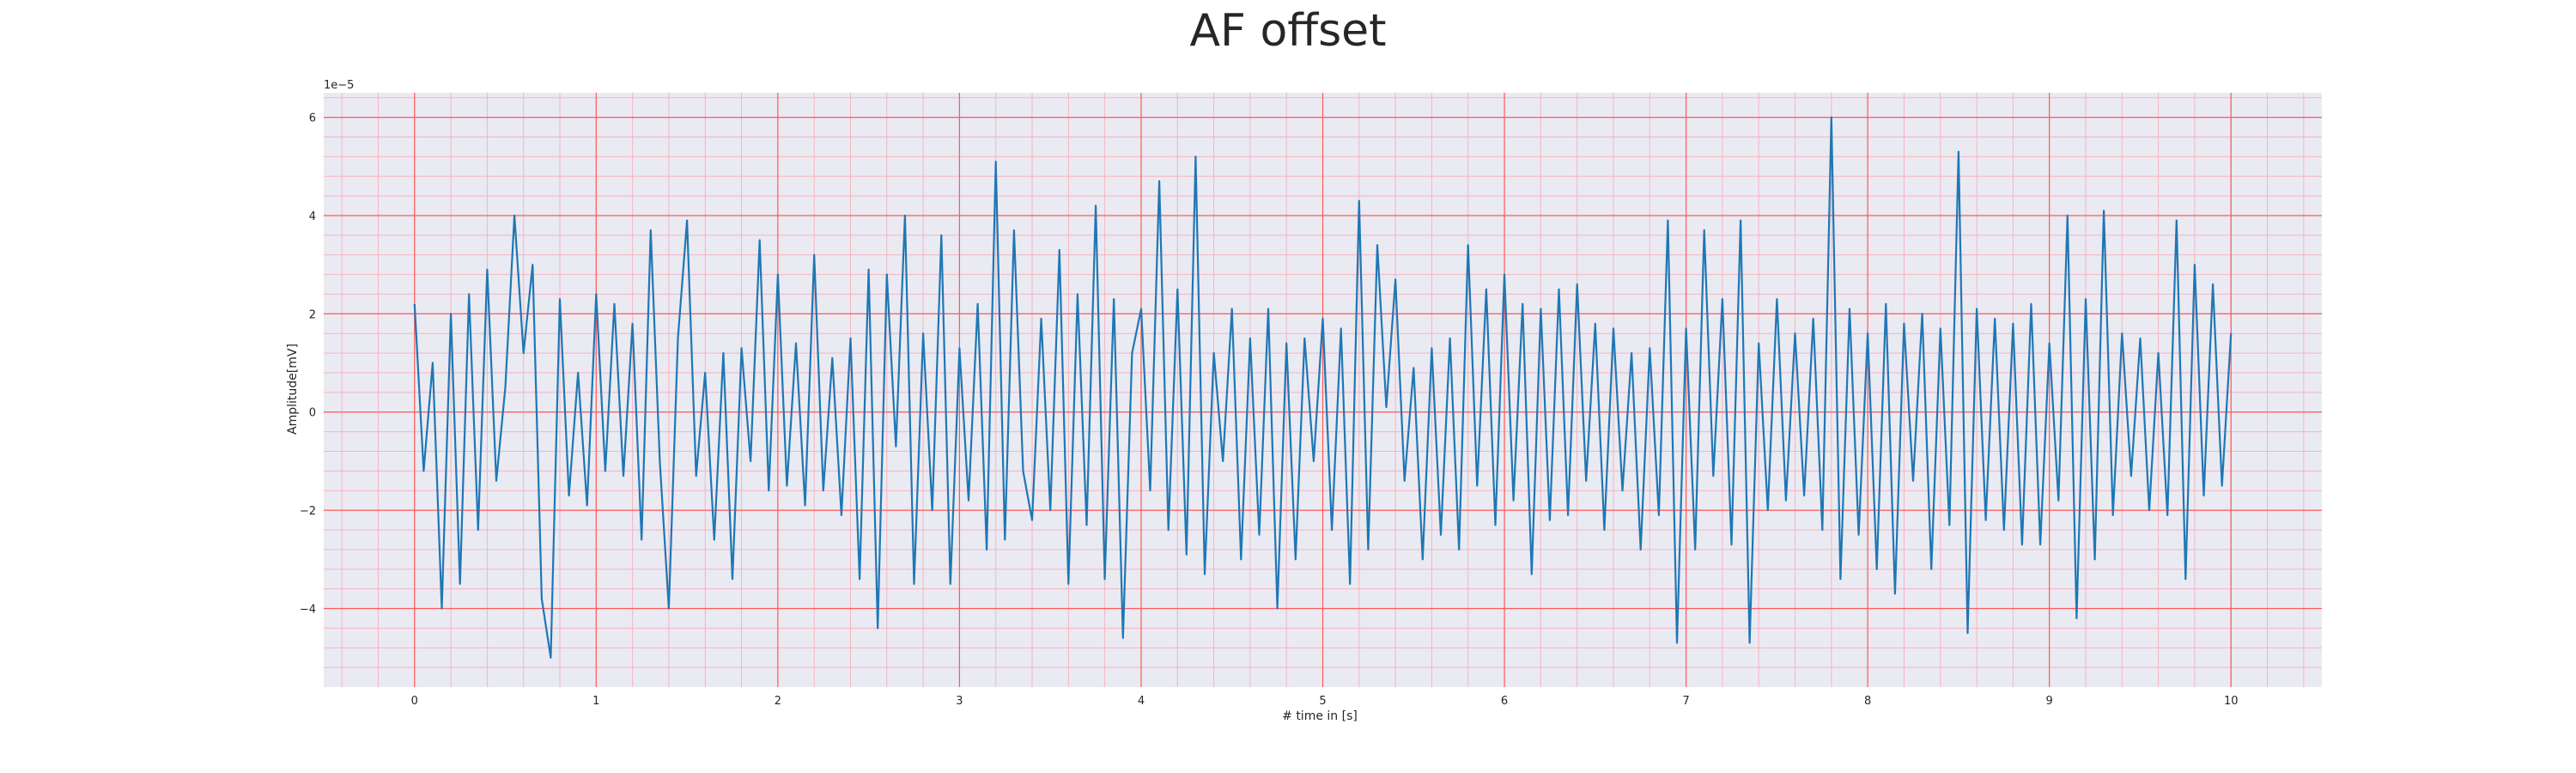  What do you see at coordinates (312, 413) in the screenshot?
I see `y-tick-label: 0` at bounding box center [312, 413].